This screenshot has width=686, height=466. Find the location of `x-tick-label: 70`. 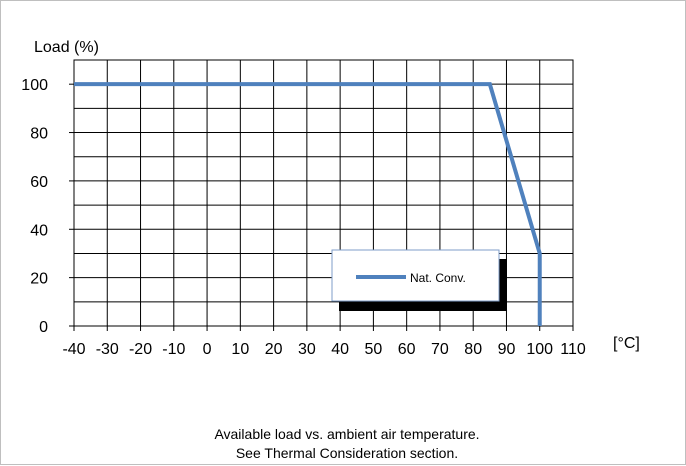

x-tick-label: 70 is located at coordinates (440, 349).